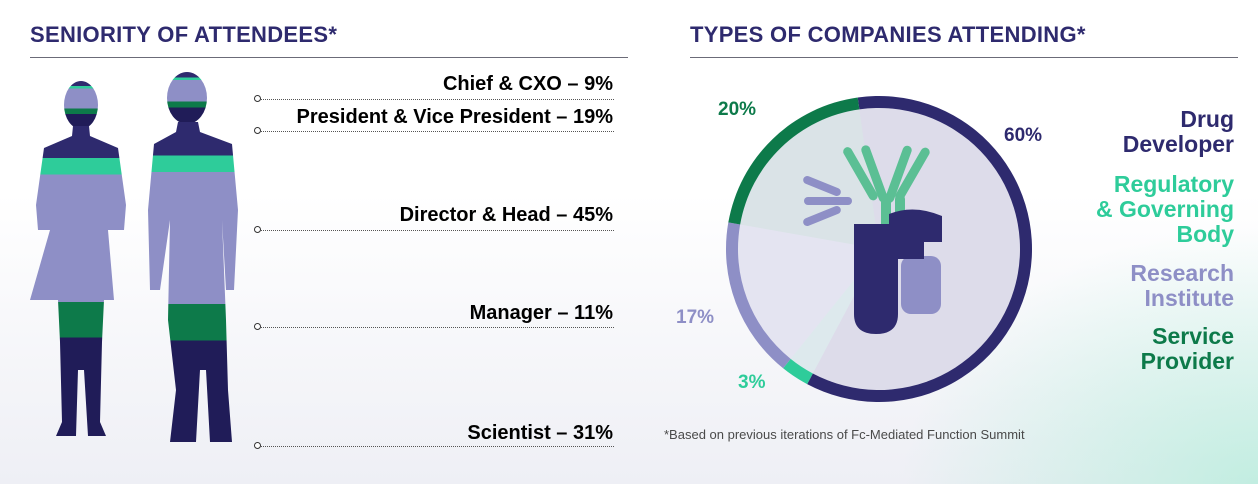 This screenshot has width=1258, height=484. What do you see at coordinates (1187, 348) in the screenshot?
I see `legend-service-provider: Service Provider` at bounding box center [1187, 348].